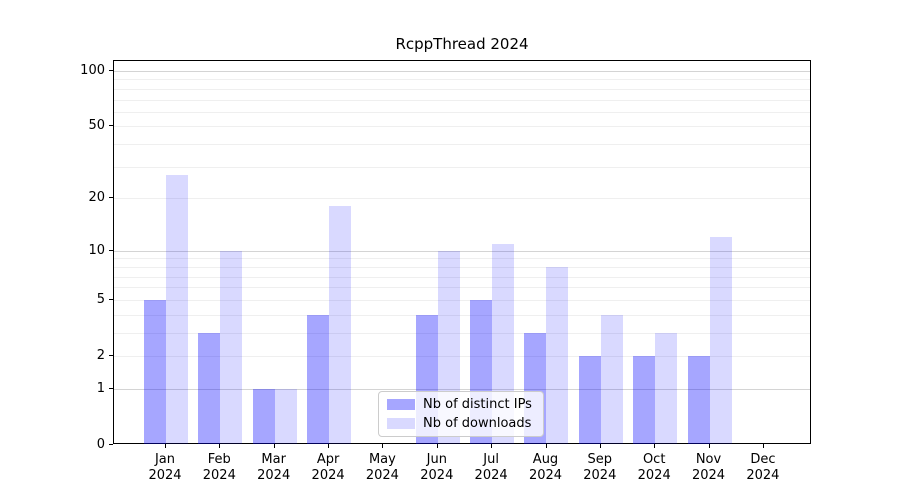 This screenshot has height=500, width=900. What do you see at coordinates (100, 299) in the screenshot?
I see `y-tick-label: 5` at bounding box center [100, 299].